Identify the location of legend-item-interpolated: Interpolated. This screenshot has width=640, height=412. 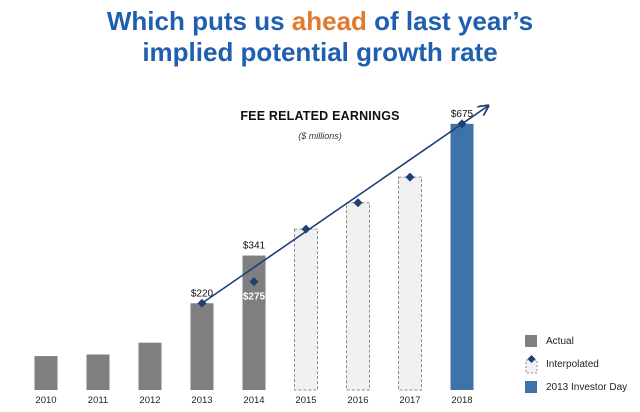
(576, 364).